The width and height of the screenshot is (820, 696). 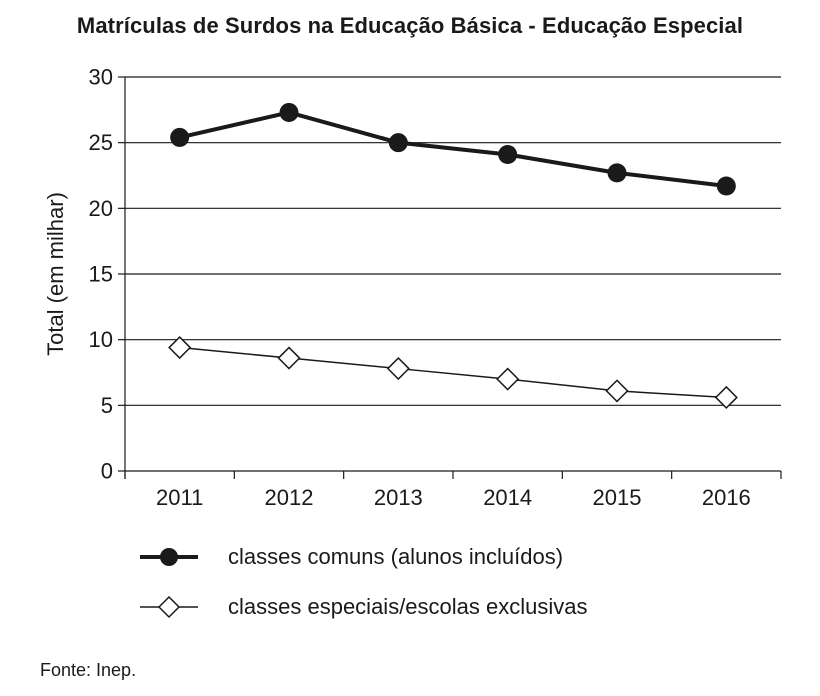 I want to click on y-tick-label: 20, so click(x=101, y=208).